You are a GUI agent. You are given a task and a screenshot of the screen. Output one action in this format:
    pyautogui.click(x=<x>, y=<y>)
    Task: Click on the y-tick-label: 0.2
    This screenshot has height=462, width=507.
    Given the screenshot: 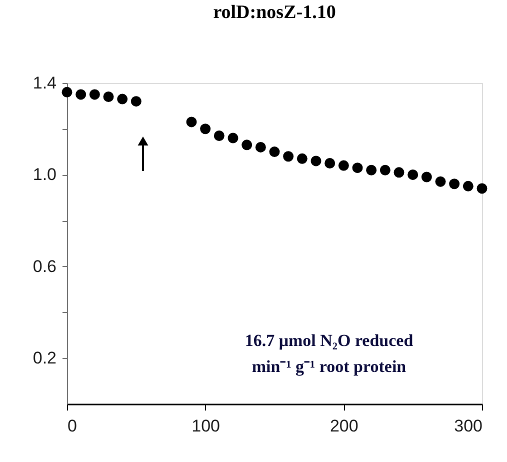 What is the action you would take?
    pyautogui.click(x=44, y=358)
    